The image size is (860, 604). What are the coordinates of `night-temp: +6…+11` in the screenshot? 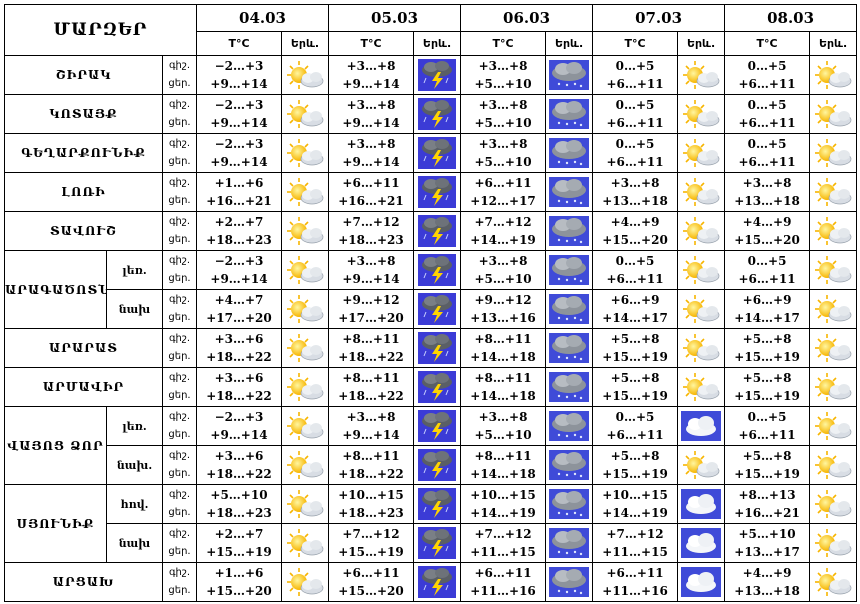 It's located at (503, 573).